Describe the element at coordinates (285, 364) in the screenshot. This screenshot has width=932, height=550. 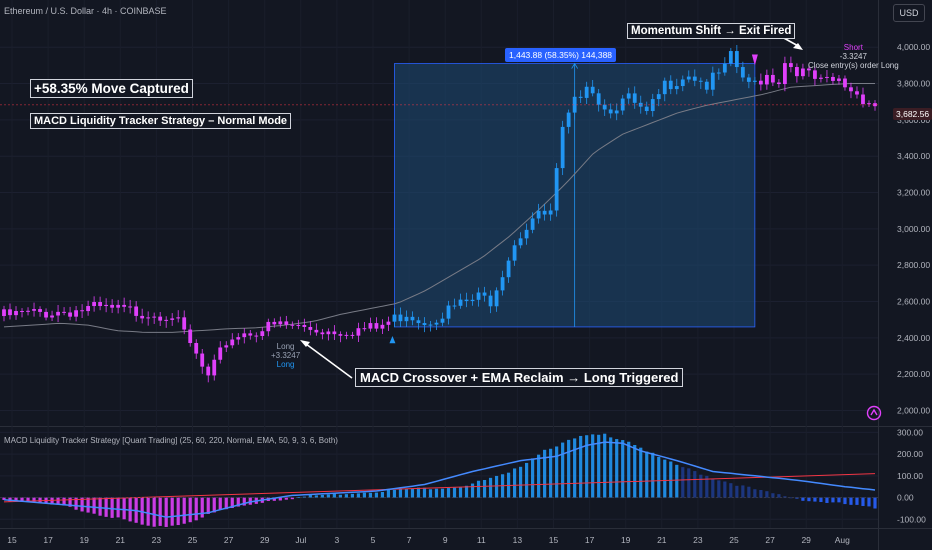
I see `long-order: Long` at that location.